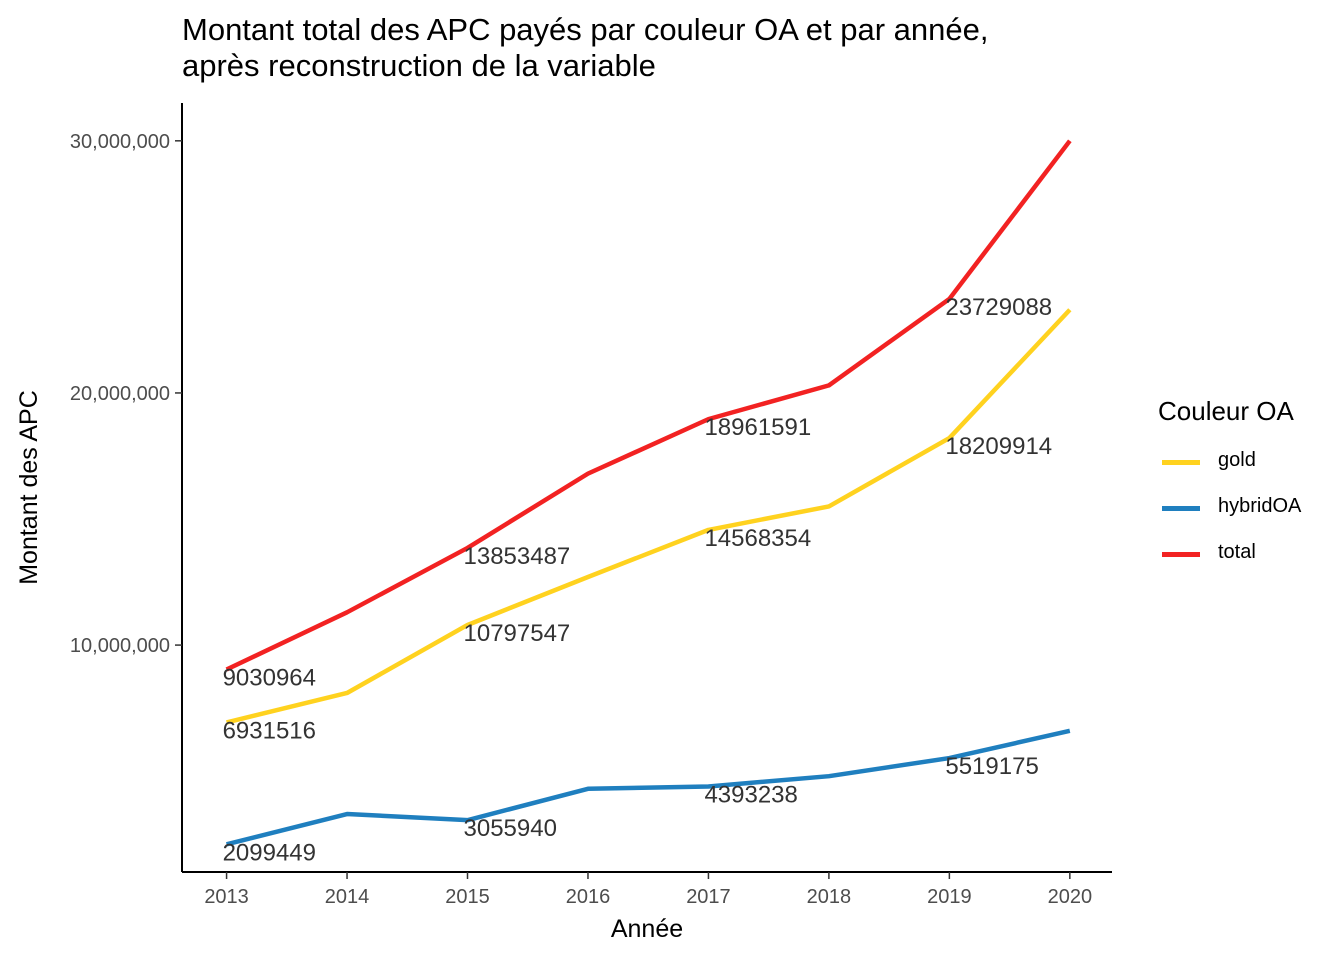  I want to click on data-label-gold: 6931516, so click(269, 730).